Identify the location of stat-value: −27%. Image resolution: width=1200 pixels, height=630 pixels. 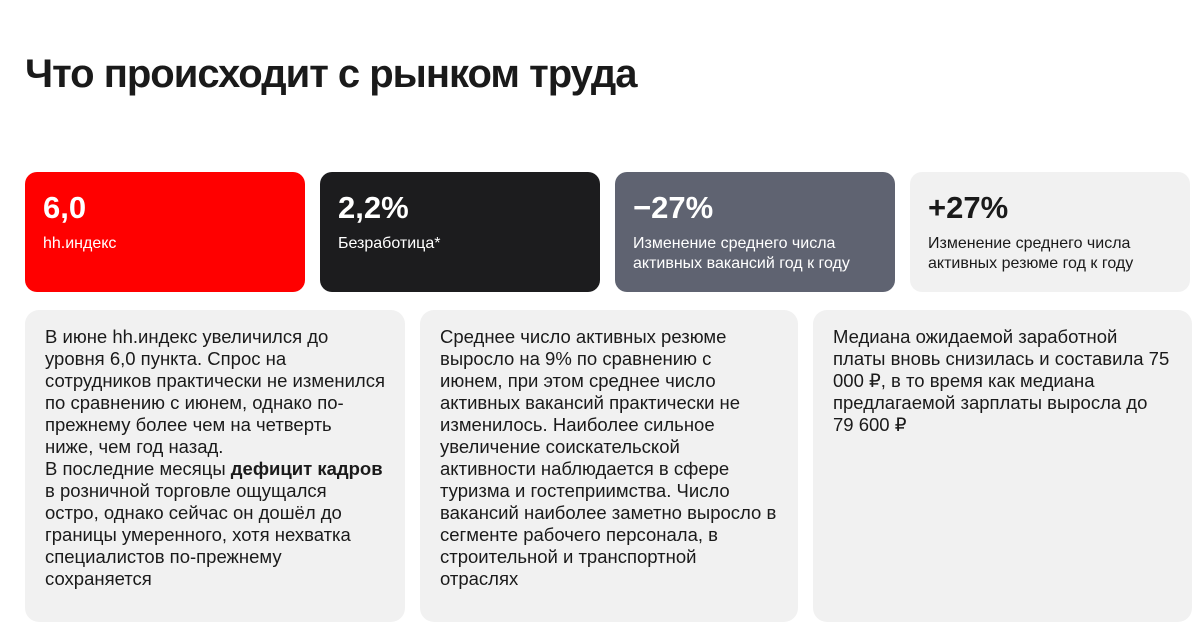
(673, 207).